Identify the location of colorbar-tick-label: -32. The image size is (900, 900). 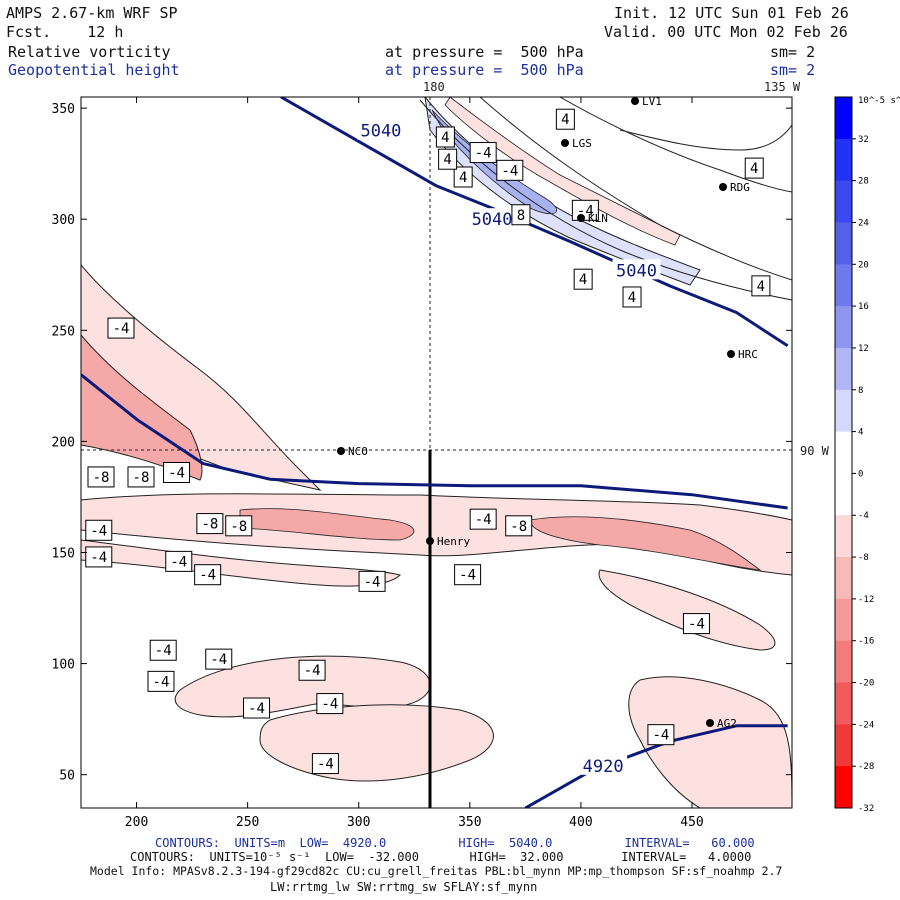
(866, 809).